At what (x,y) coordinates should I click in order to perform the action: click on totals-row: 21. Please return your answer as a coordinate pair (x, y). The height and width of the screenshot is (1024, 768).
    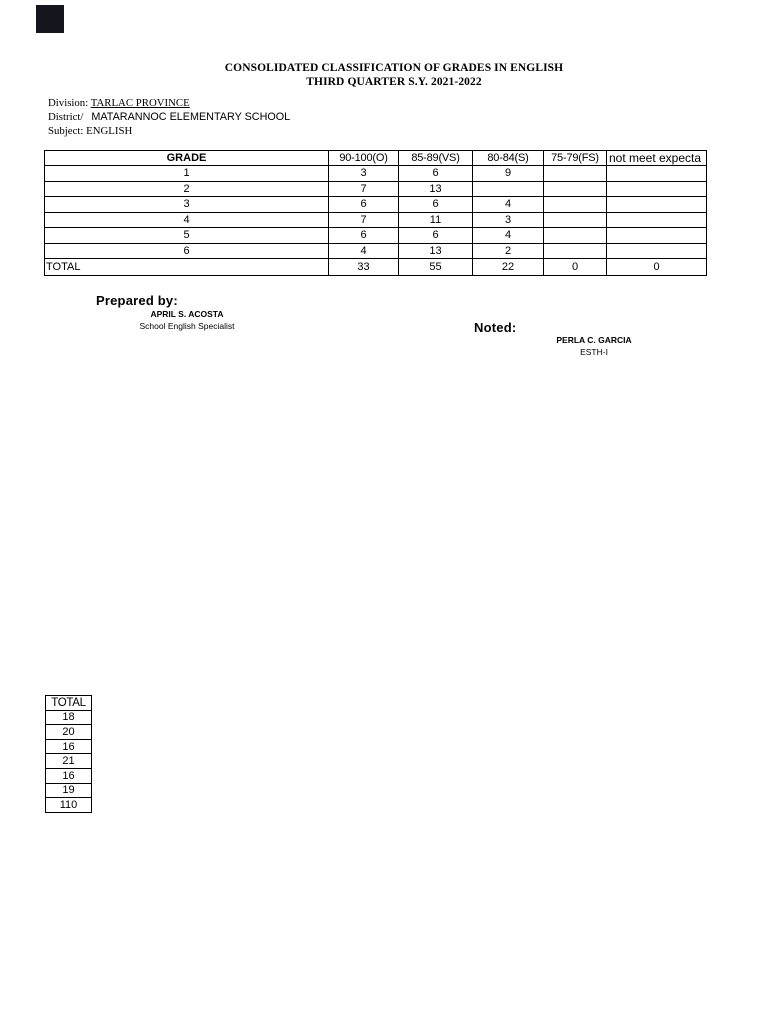
    Looking at the image, I should click on (68, 761).